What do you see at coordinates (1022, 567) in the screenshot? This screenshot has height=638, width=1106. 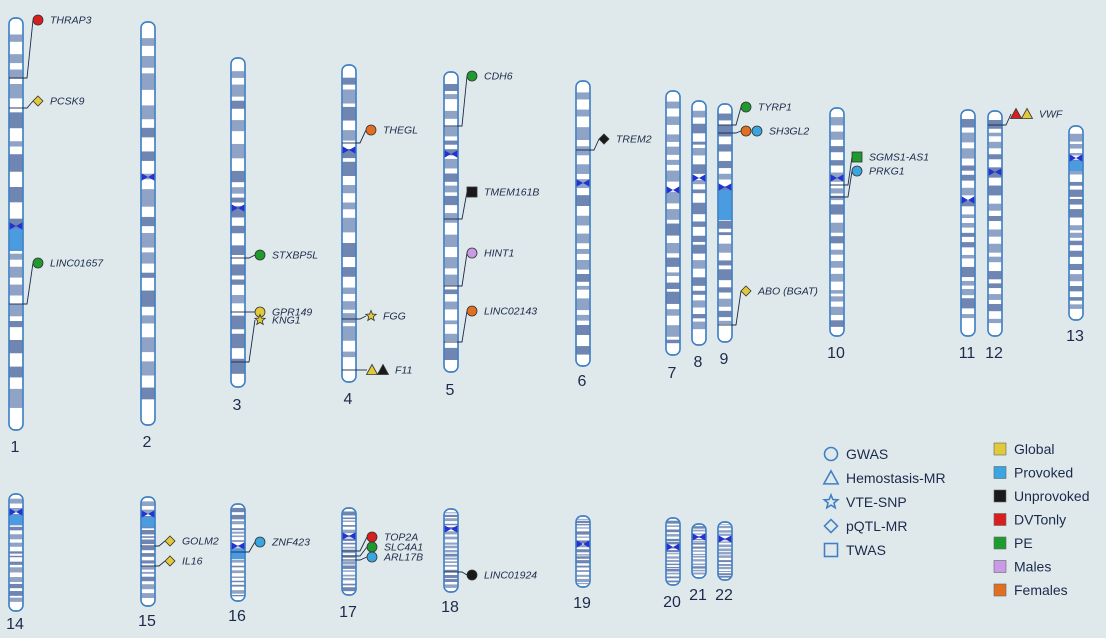 I see `legend-item-males: Males` at bounding box center [1022, 567].